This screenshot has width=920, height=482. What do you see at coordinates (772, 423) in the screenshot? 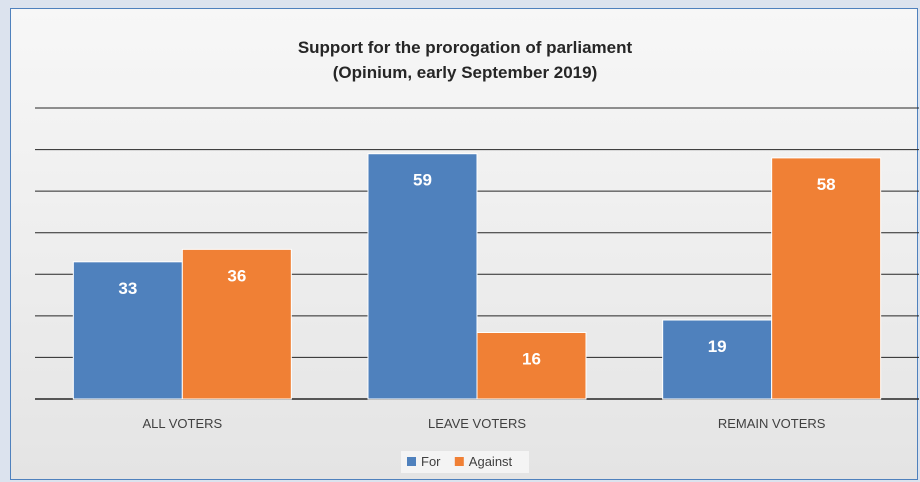
I see `category-label: REMAIN VOTERS` at bounding box center [772, 423].